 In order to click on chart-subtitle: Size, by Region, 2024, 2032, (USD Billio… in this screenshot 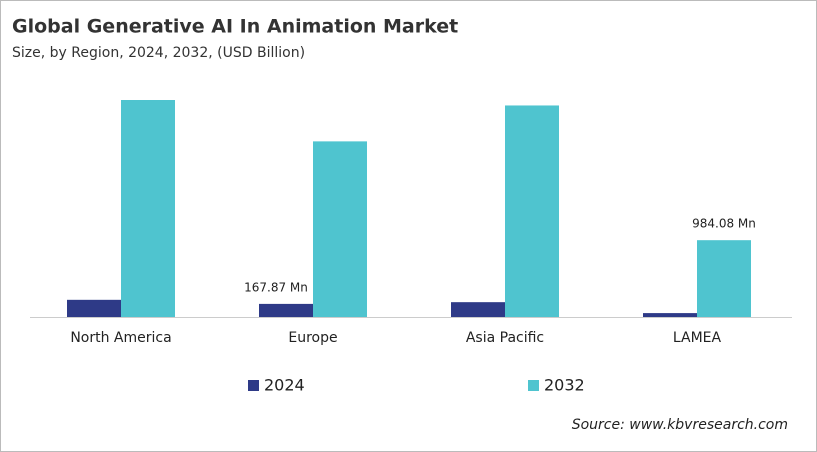, I will do `click(158, 53)`.